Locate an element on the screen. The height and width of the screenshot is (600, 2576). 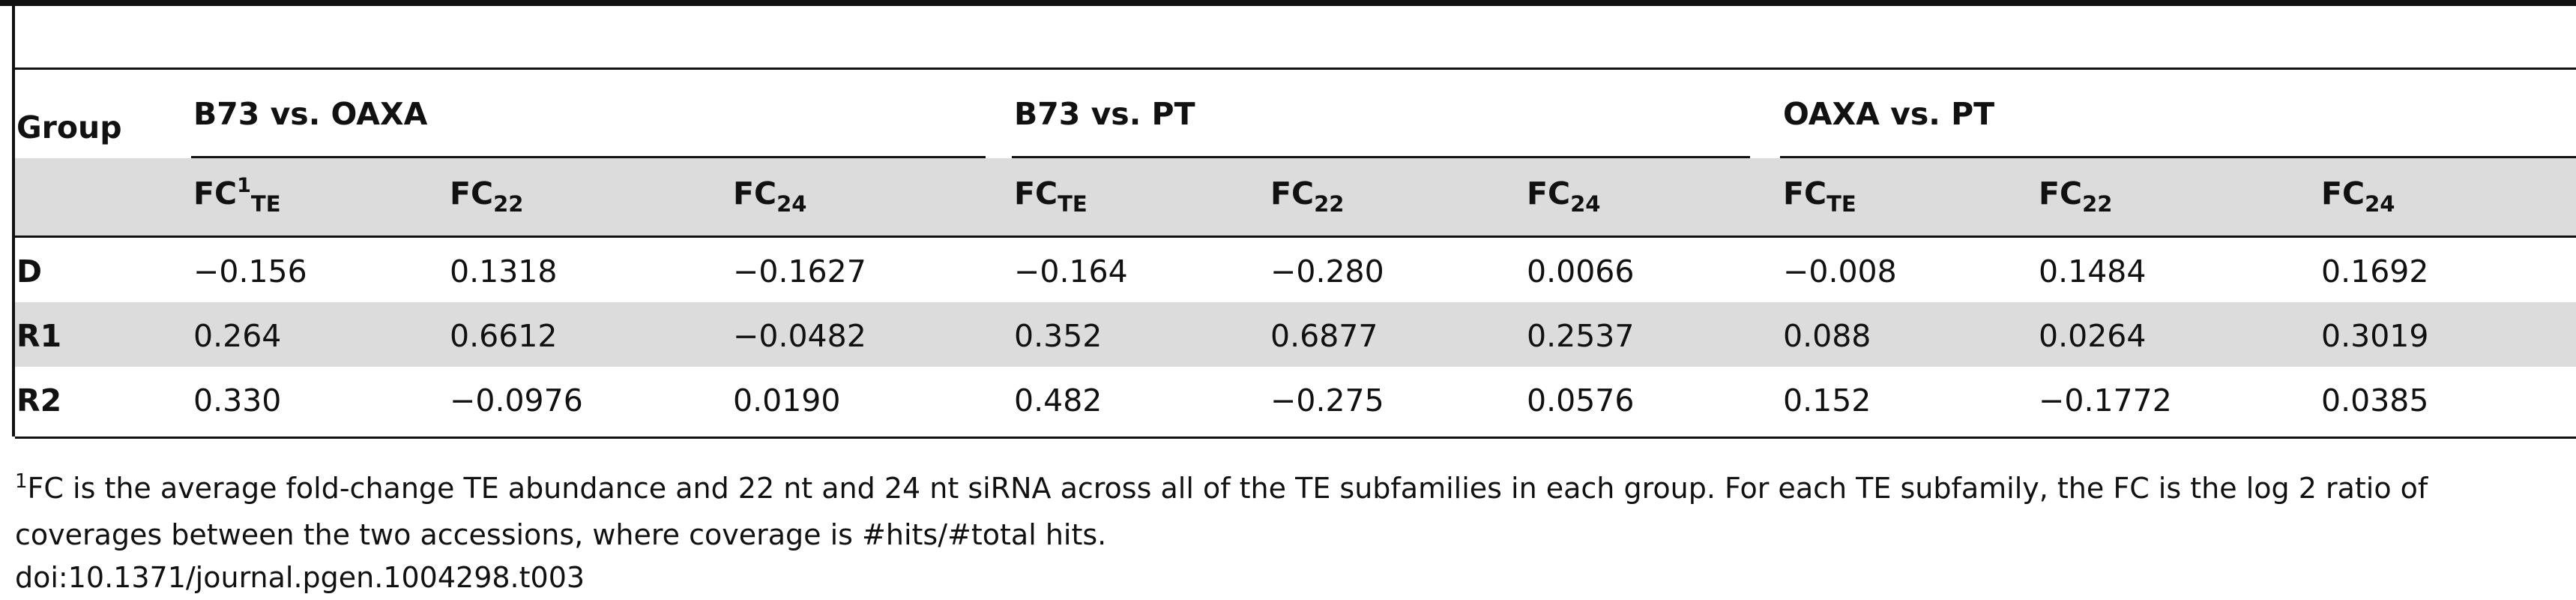
table-top-rule is located at coordinates (1288, 3).